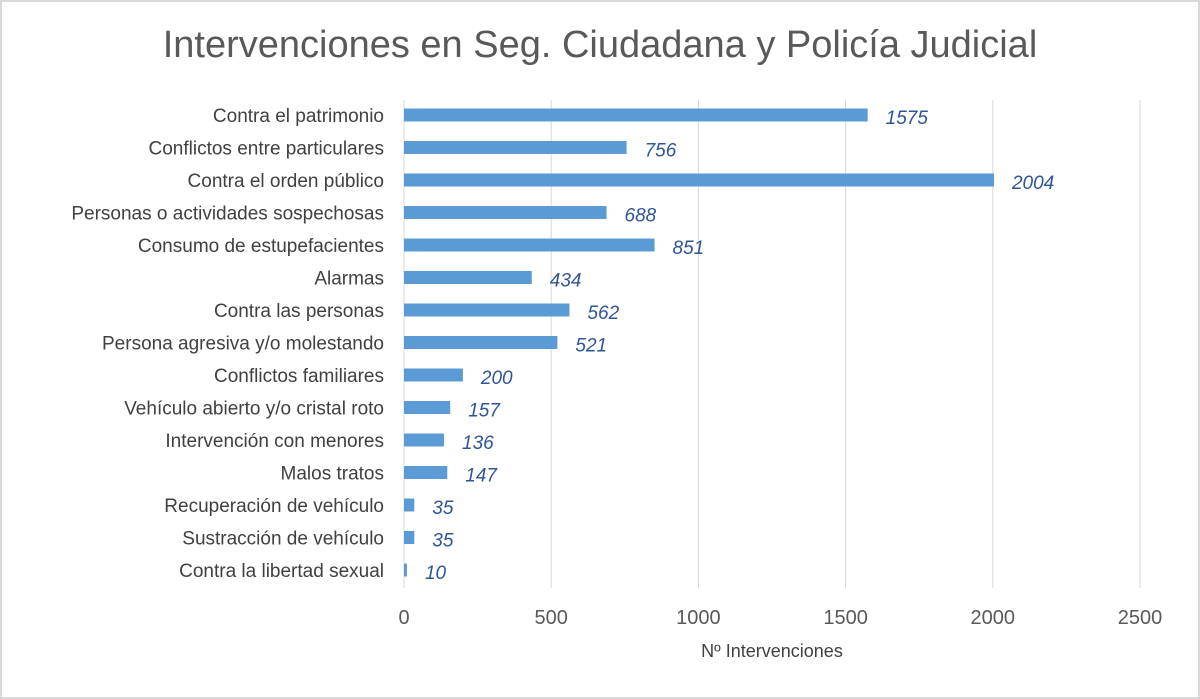 This screenshot has width=1200, height=699. Describe the element at coordinates (698, 618) in the screenshot. I see `x-tick-label: 1000` at that location.